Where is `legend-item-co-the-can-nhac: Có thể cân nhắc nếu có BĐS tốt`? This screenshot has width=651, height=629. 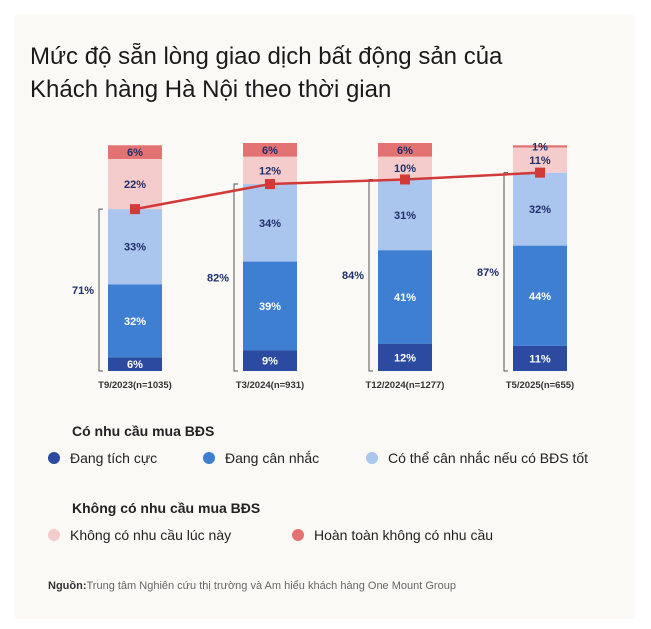
legend-item-co-the-can-nhac: Có thể cân nhắc nếu có BĐS tốt is located at coordinates (477, 458).